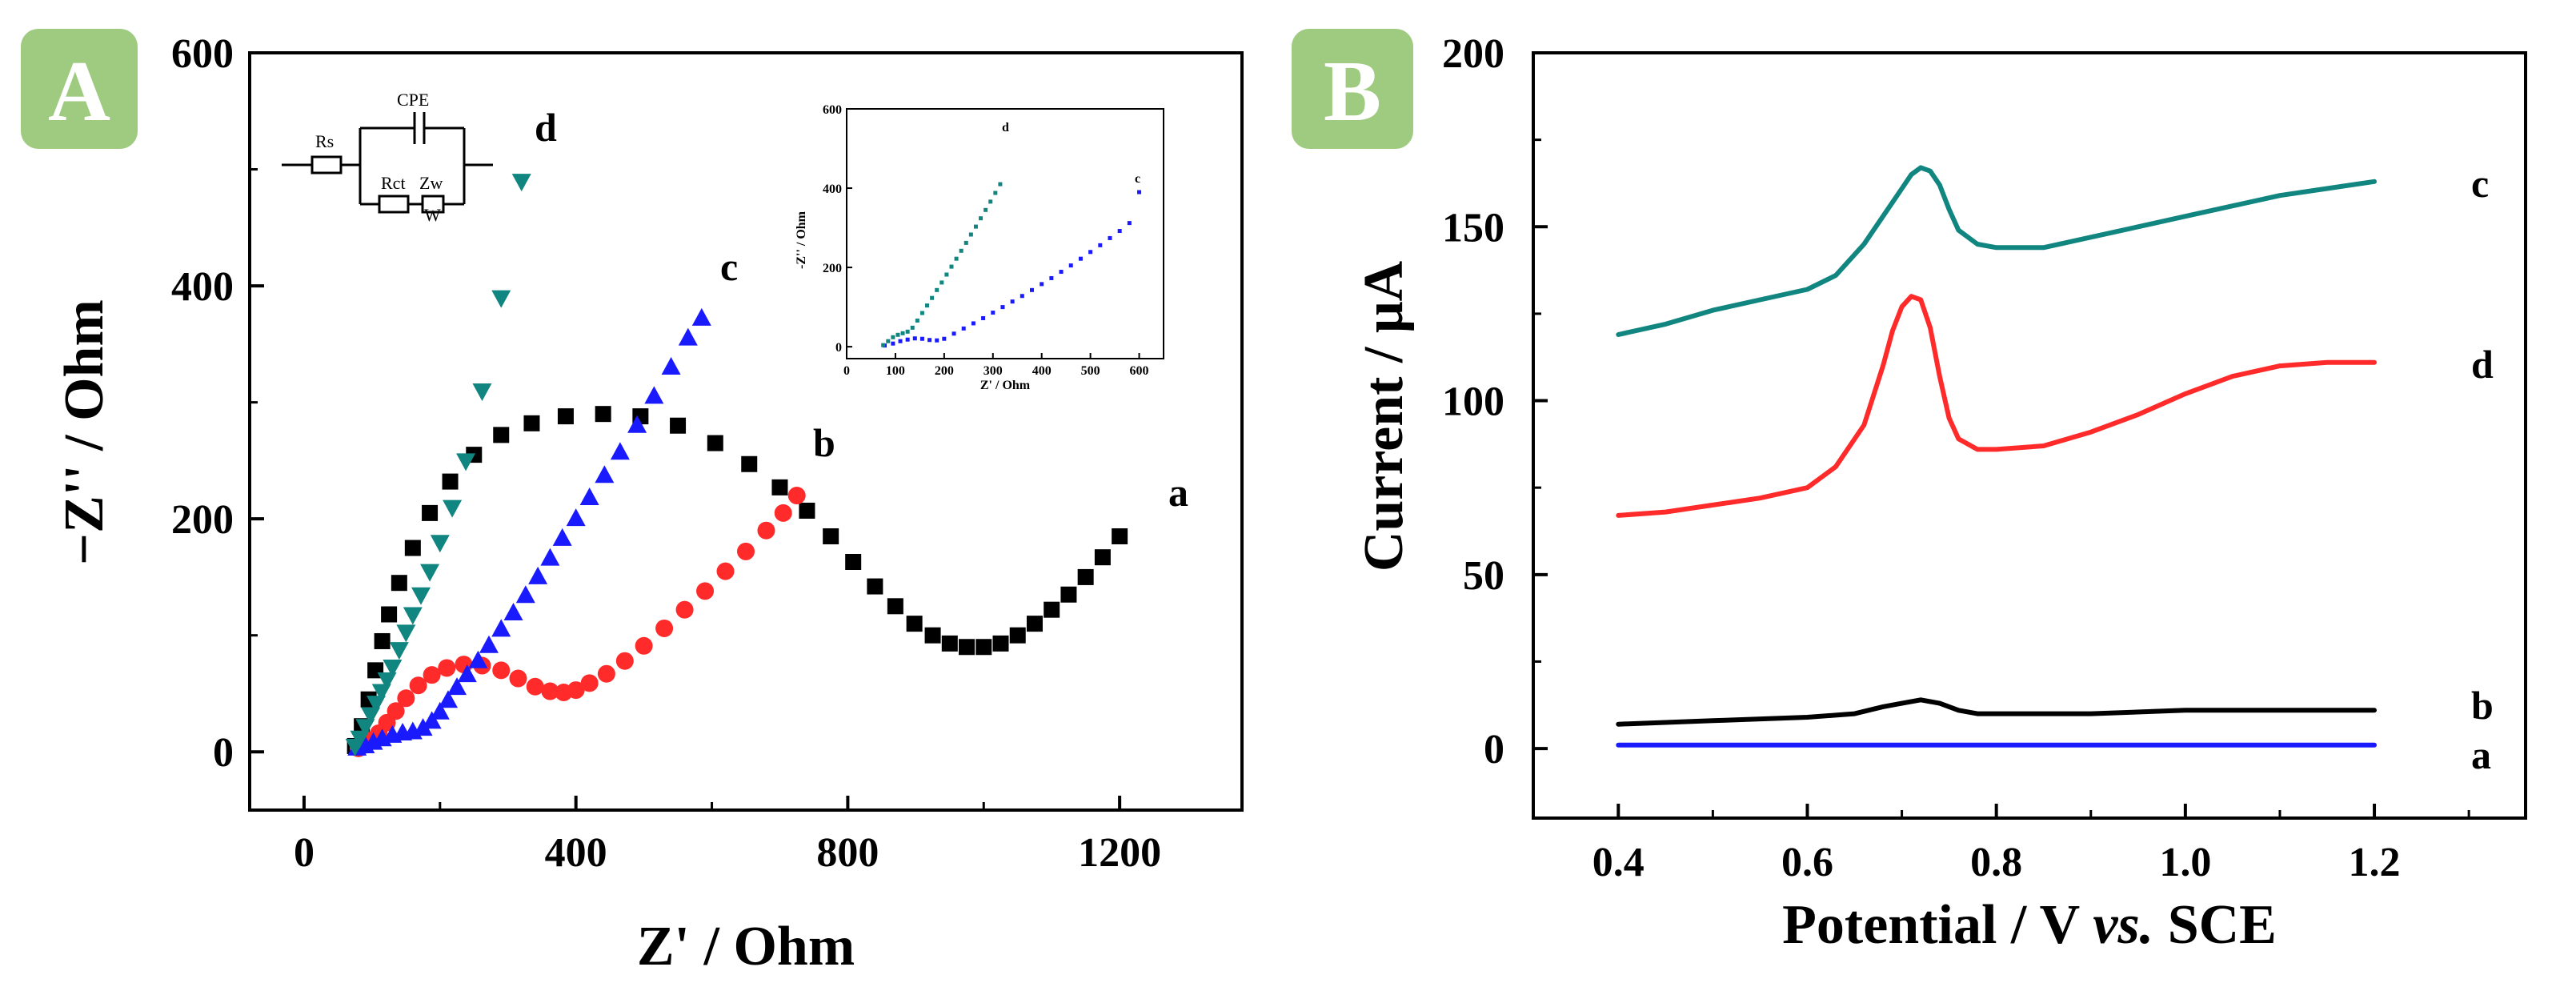 Image resolution: width=2576 pixels, height=987 pixels. What do you see at coordinates (832, 189) in the screenshot?
I see `inset-y-tick-label: 400` at bounding box center [832, 189].